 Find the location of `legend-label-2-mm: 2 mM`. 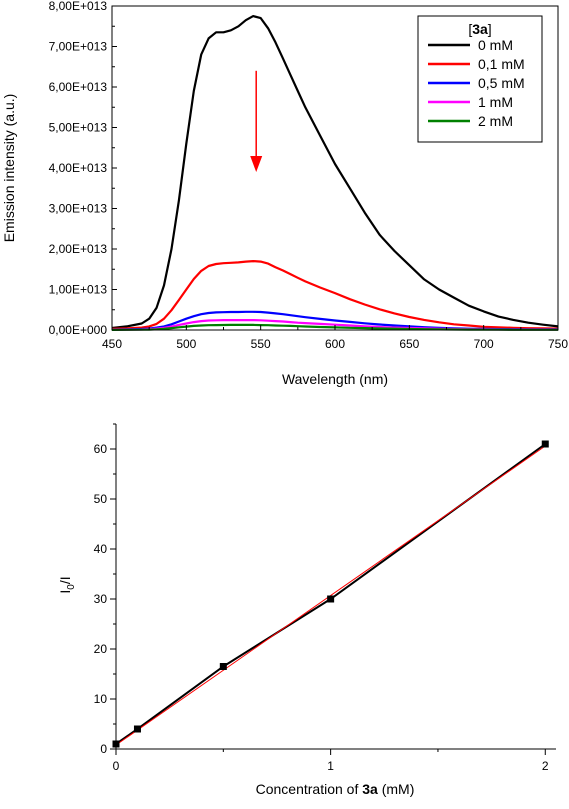

legend-label-2-mm: 2 mM is located at coordinates (495, 121).